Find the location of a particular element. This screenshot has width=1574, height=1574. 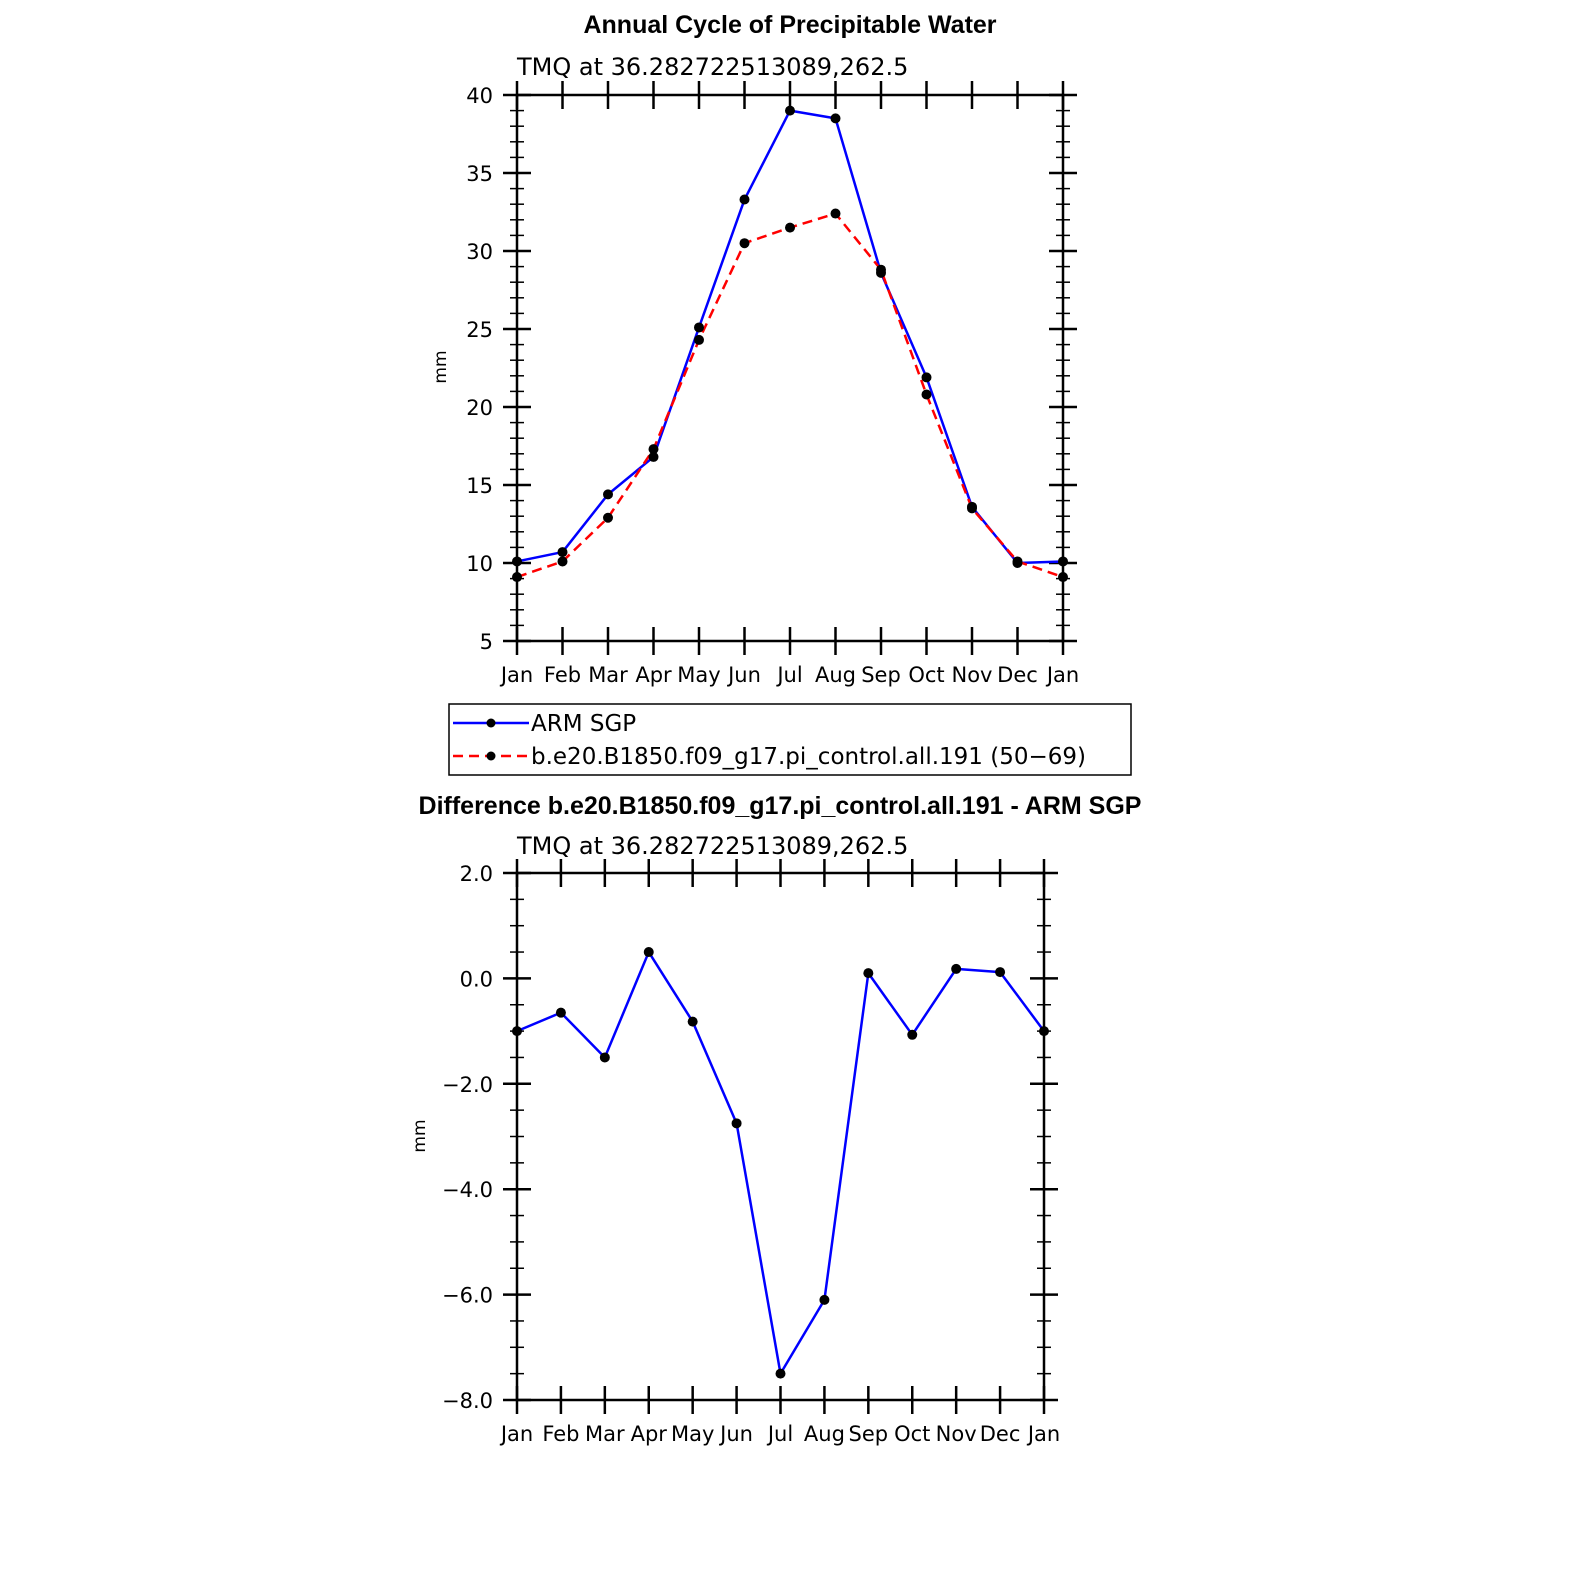

chart1-frame is located at coordinates (790, 368).